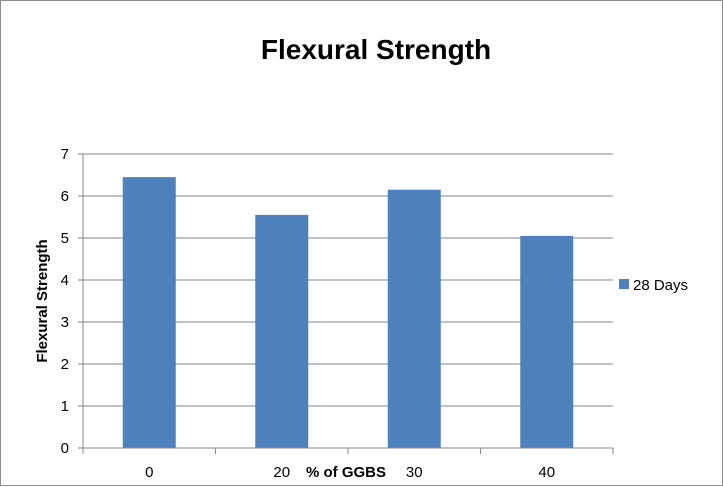 This screenshot has width=723, height=487. What do you see at coordinates (65, 406) in the screenshot?
I see `y-tick-label: 1` at bounding box center [65, 406].